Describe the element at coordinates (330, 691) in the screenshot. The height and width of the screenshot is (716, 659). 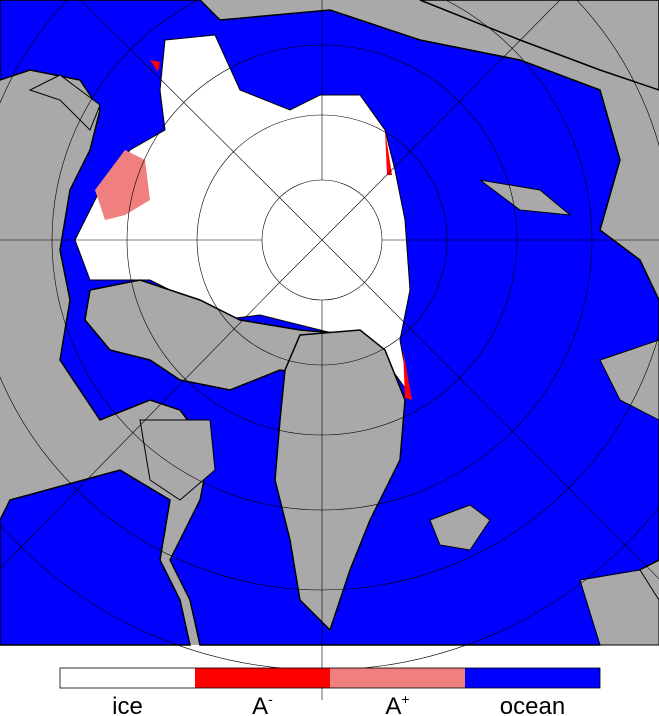
I see `legend: ice A- A+ ocean` at that location.